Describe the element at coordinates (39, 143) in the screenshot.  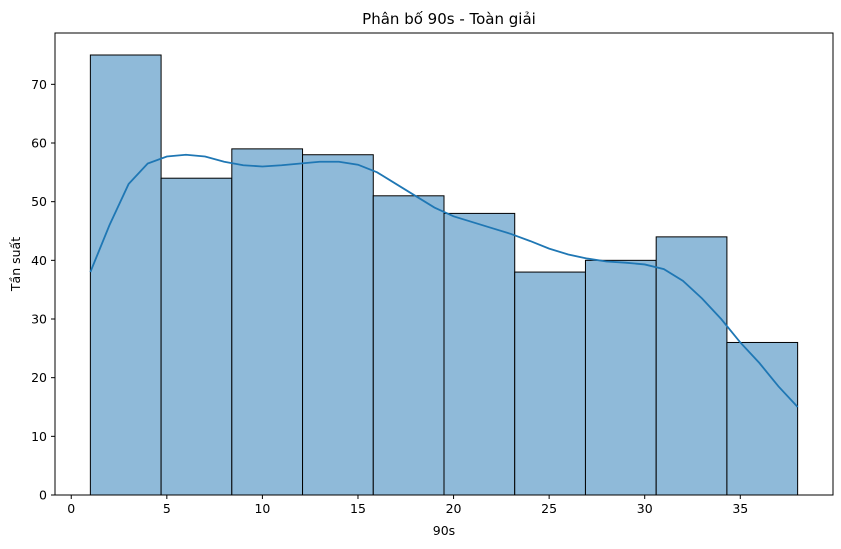
I see `y-tick-label: 60` at that location.